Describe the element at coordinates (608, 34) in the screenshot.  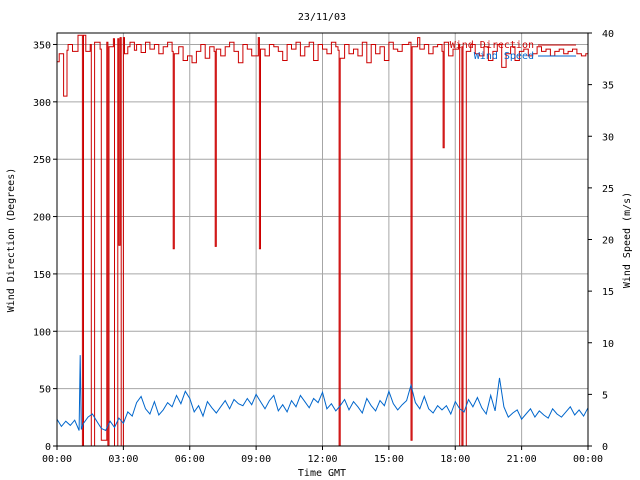
I see `y-right-tick-label: 40` at that location.